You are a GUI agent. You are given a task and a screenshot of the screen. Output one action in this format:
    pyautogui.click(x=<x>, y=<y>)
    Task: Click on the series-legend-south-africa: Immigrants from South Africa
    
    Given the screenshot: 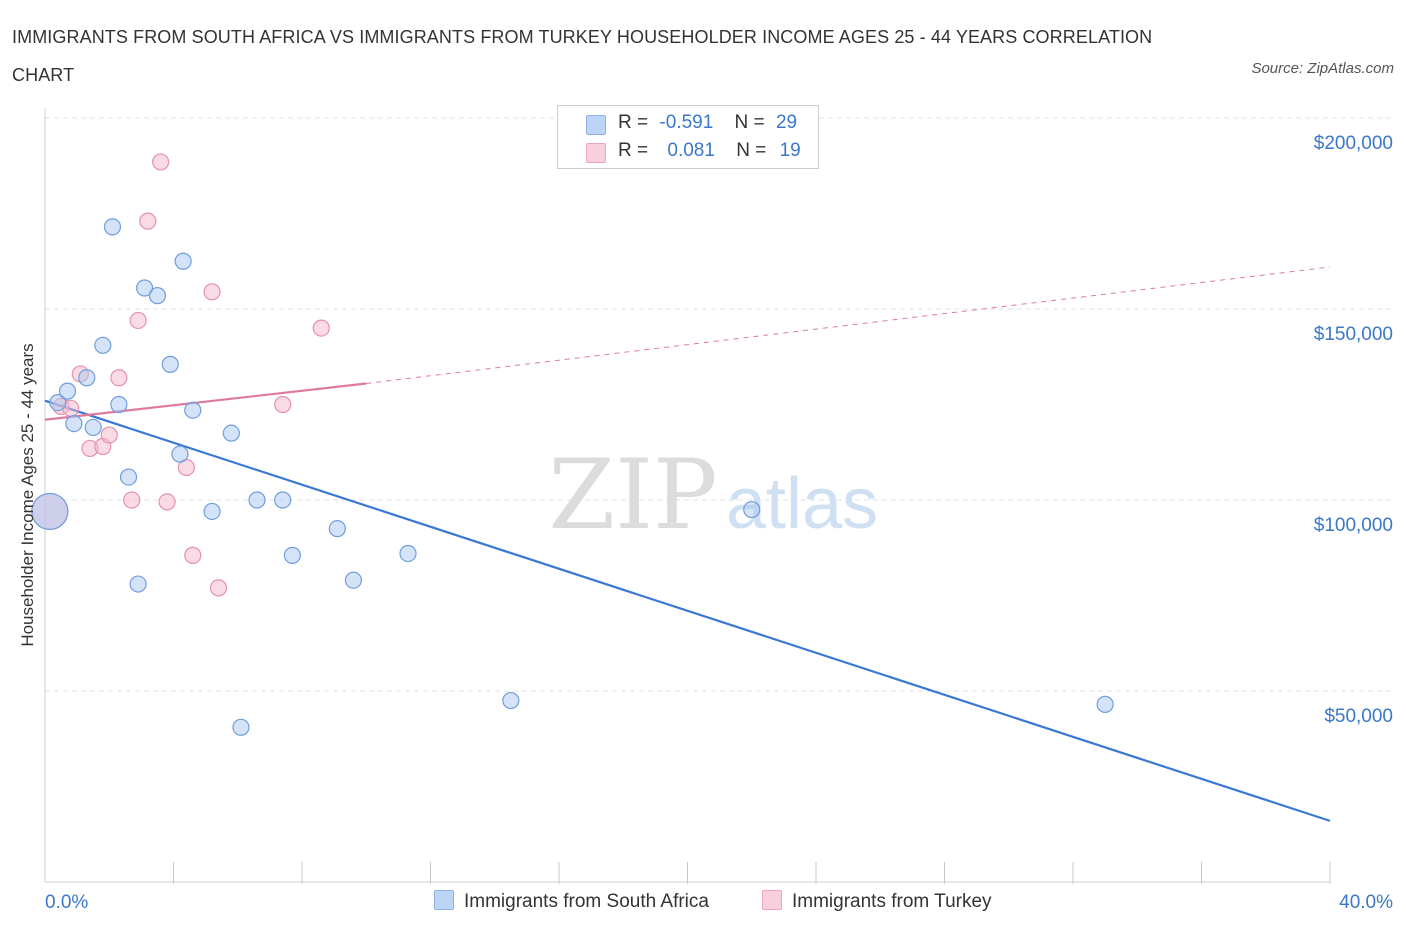 What is the action you would take?
    pyautogui.click(x=571, y=901)
    